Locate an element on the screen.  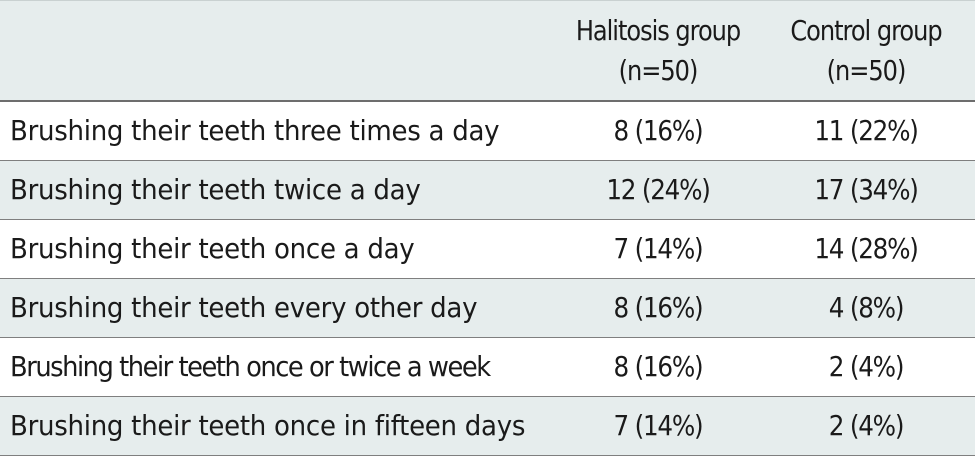
header-control-n: (n=50) is located at coordinates (866, 70).